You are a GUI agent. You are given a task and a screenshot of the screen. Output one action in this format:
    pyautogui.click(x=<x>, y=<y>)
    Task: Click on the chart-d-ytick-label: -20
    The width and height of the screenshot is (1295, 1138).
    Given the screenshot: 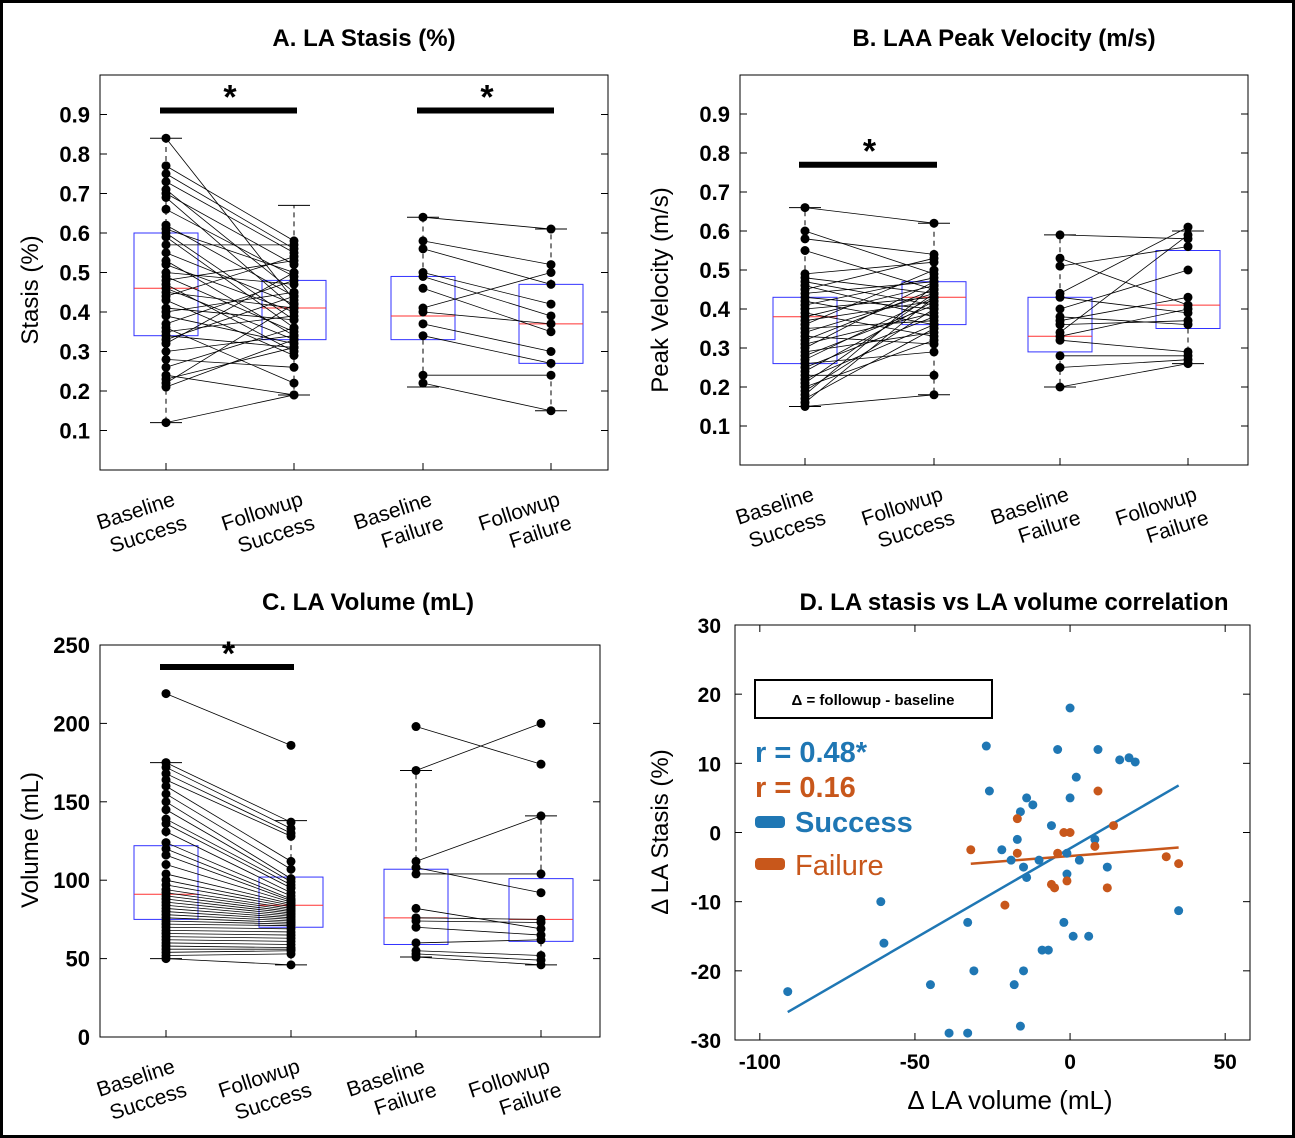 What is the action you would take?
    pyautogui.click(x=706, y=972)
    